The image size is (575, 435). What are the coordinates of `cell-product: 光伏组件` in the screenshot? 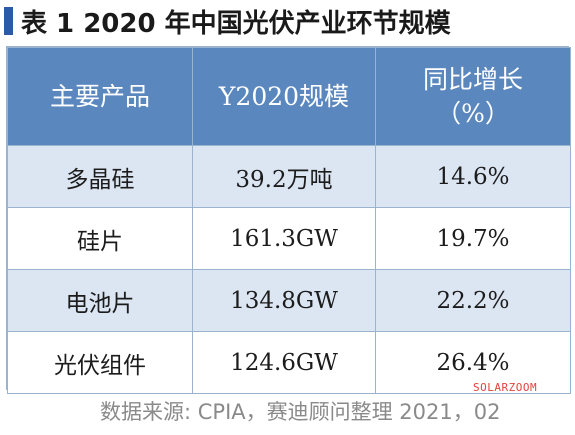 It's located at (100, 362).